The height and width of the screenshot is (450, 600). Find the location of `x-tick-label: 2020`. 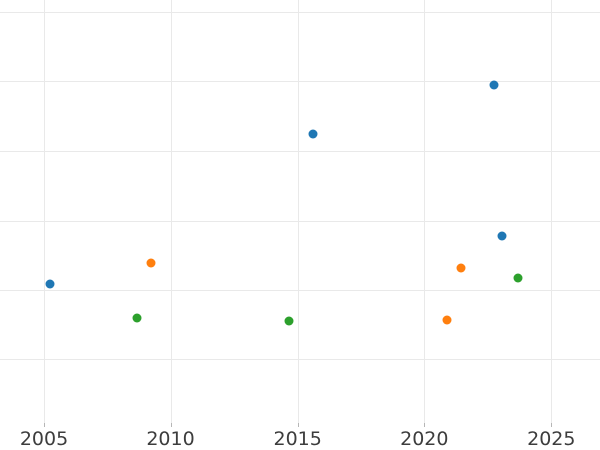

x-tick-label: 2020 is located at coordinates (424, 439).